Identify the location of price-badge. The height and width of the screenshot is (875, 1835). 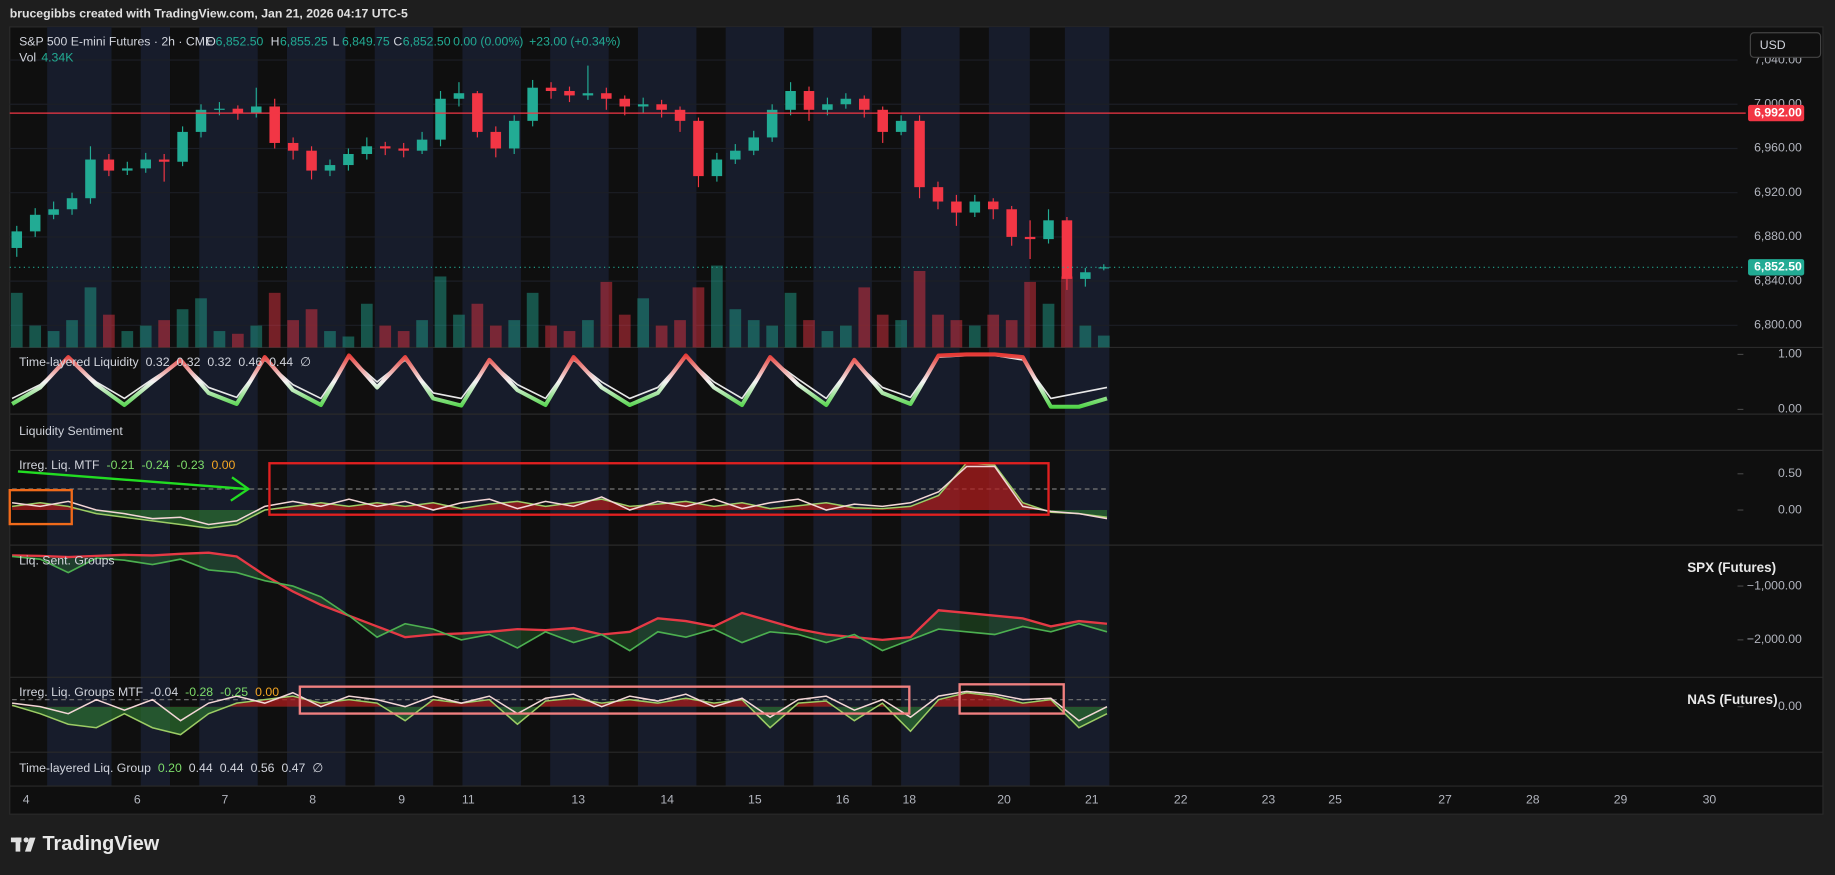
(1776, 267).